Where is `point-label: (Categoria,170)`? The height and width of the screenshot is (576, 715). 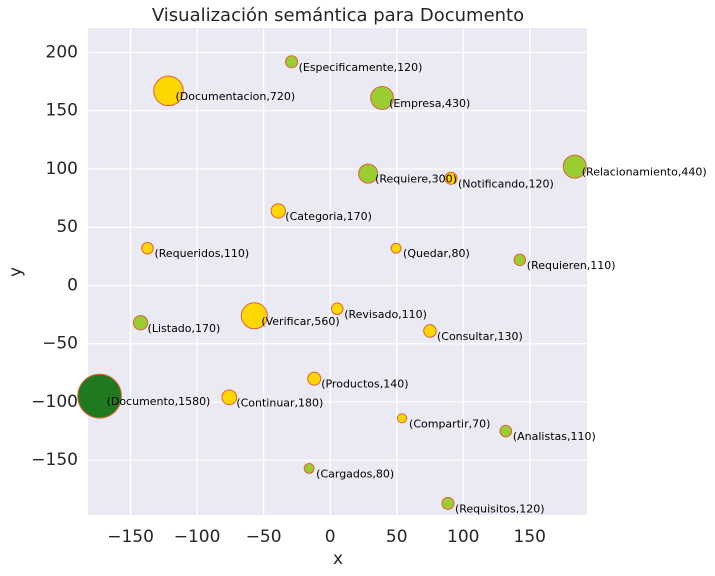
point-label: (Categoria,170) is located at coordinates (328, 216).